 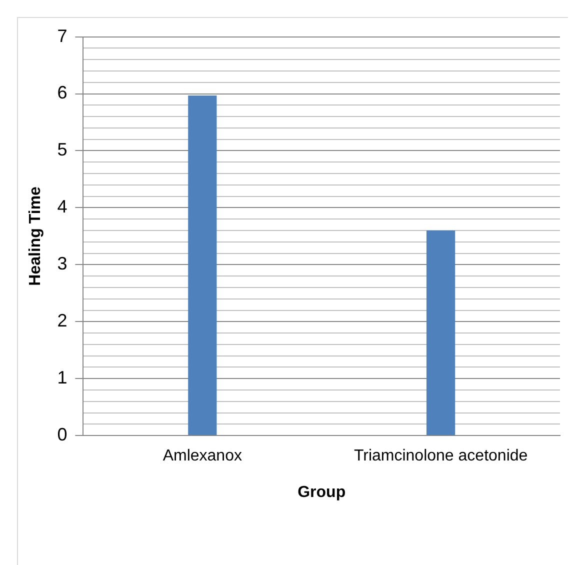 I want to click on y-tick-label: 5, so click(x=62, y=150).